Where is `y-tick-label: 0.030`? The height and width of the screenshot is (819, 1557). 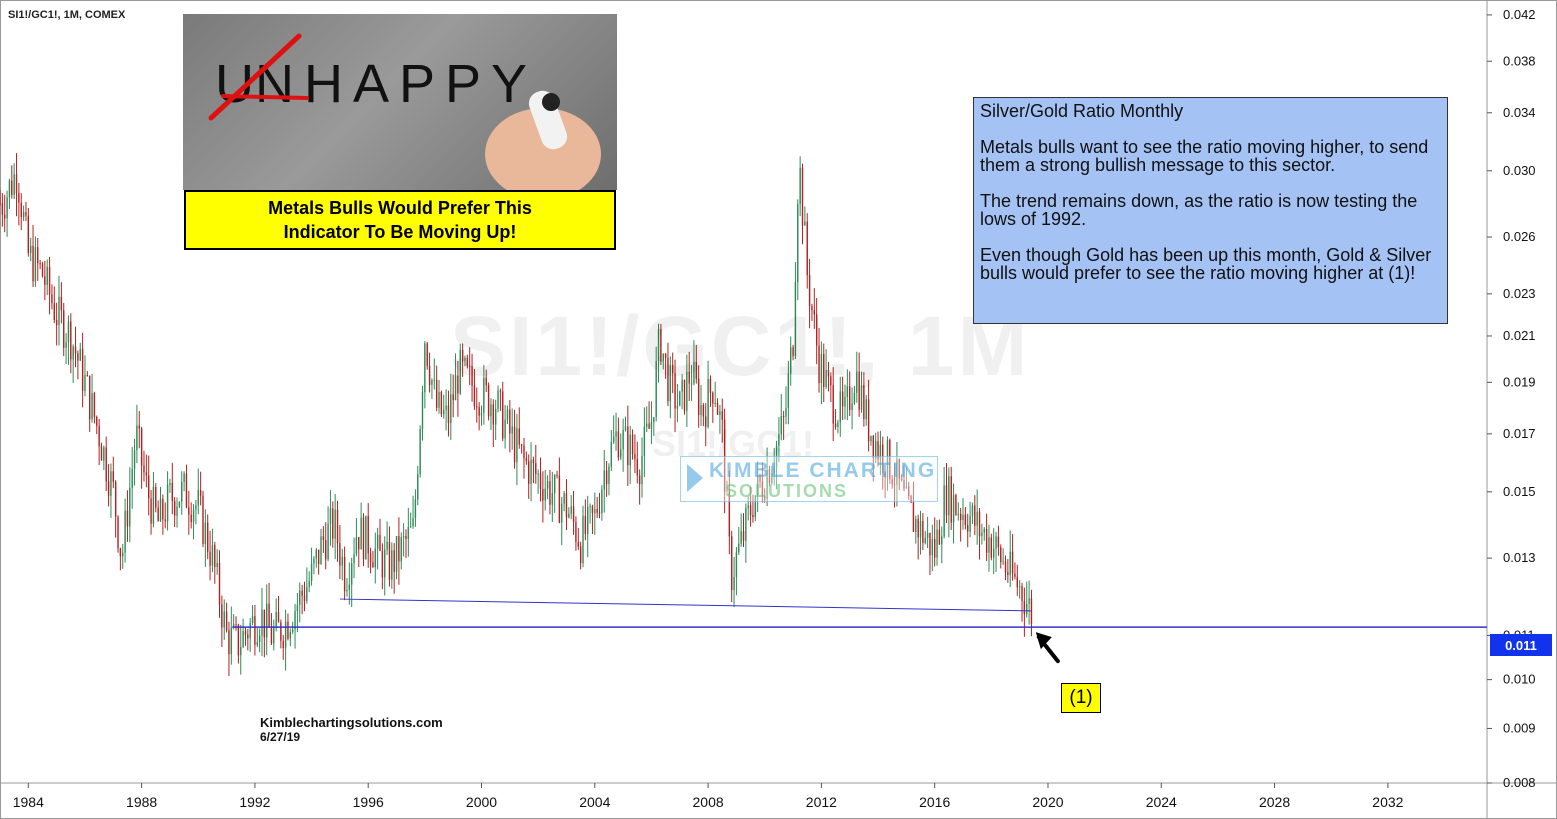 y-tick-label: 0.030 is located at coordinates (1519, 170).